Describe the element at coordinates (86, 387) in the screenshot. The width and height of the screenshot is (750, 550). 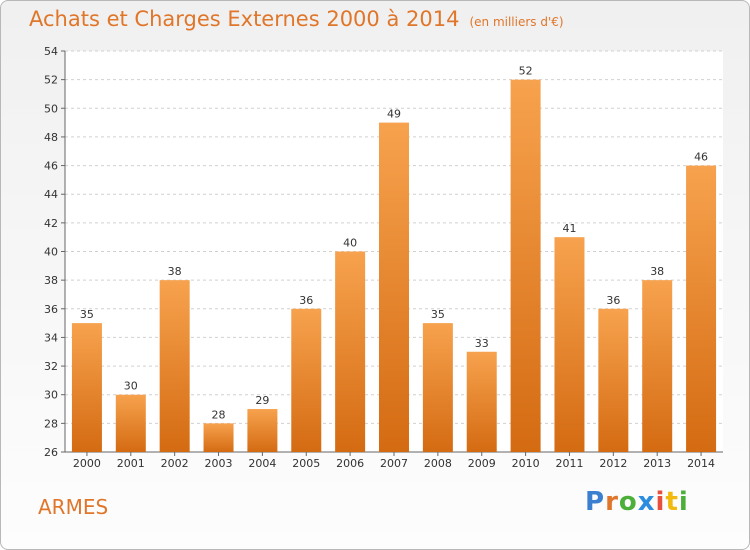
I see `bar-2000` at that location.